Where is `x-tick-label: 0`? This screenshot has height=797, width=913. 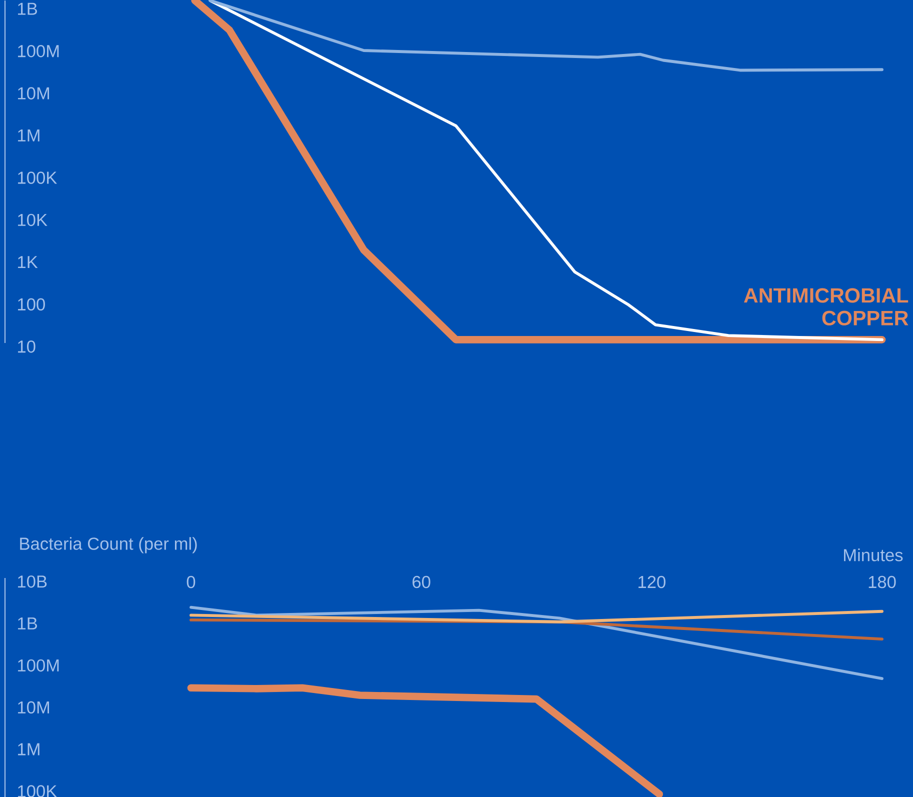 x-tick-label: 0 is located at coordinates (191, 582).